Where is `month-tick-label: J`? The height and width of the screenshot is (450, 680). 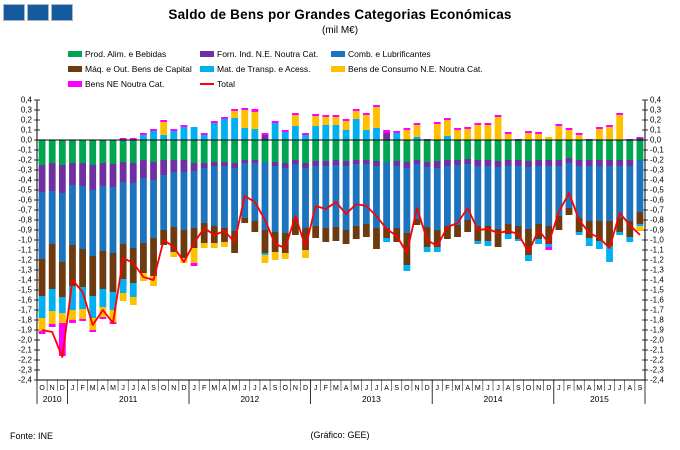 month-tick-label: J is located at coordinates (245, 388).